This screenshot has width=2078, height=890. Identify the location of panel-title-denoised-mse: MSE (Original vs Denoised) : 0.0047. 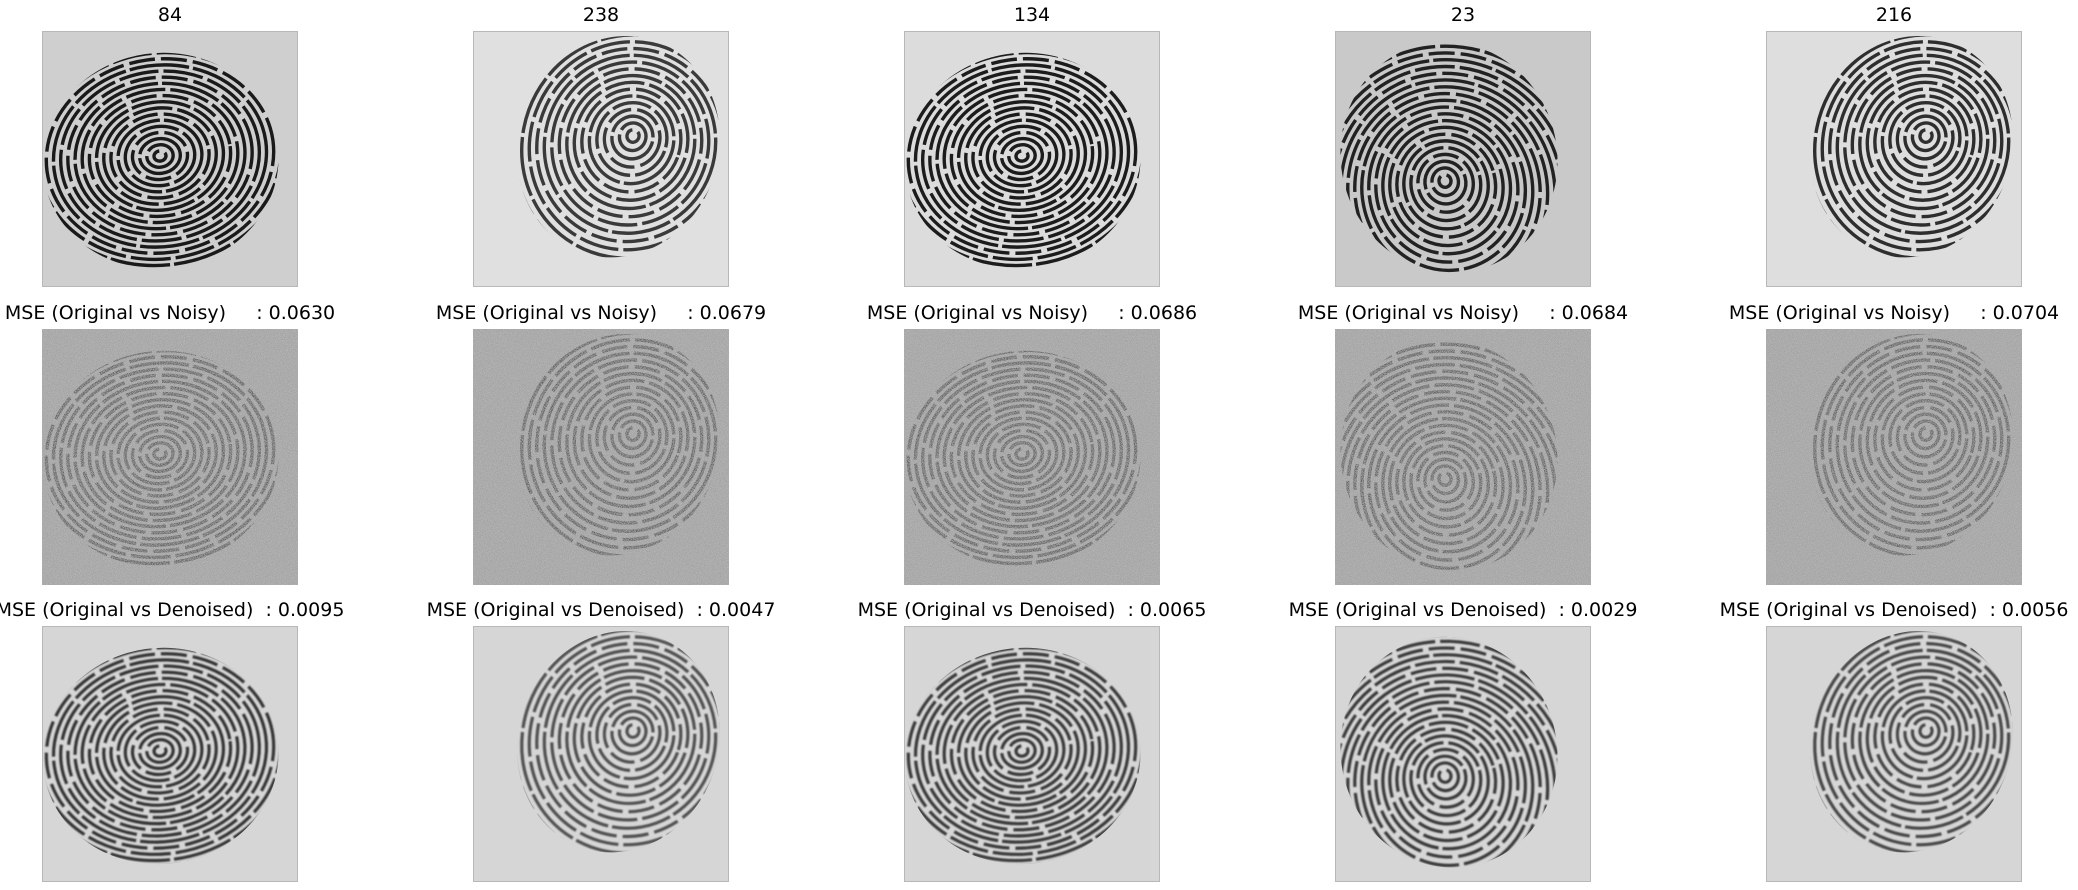
(601, 610).